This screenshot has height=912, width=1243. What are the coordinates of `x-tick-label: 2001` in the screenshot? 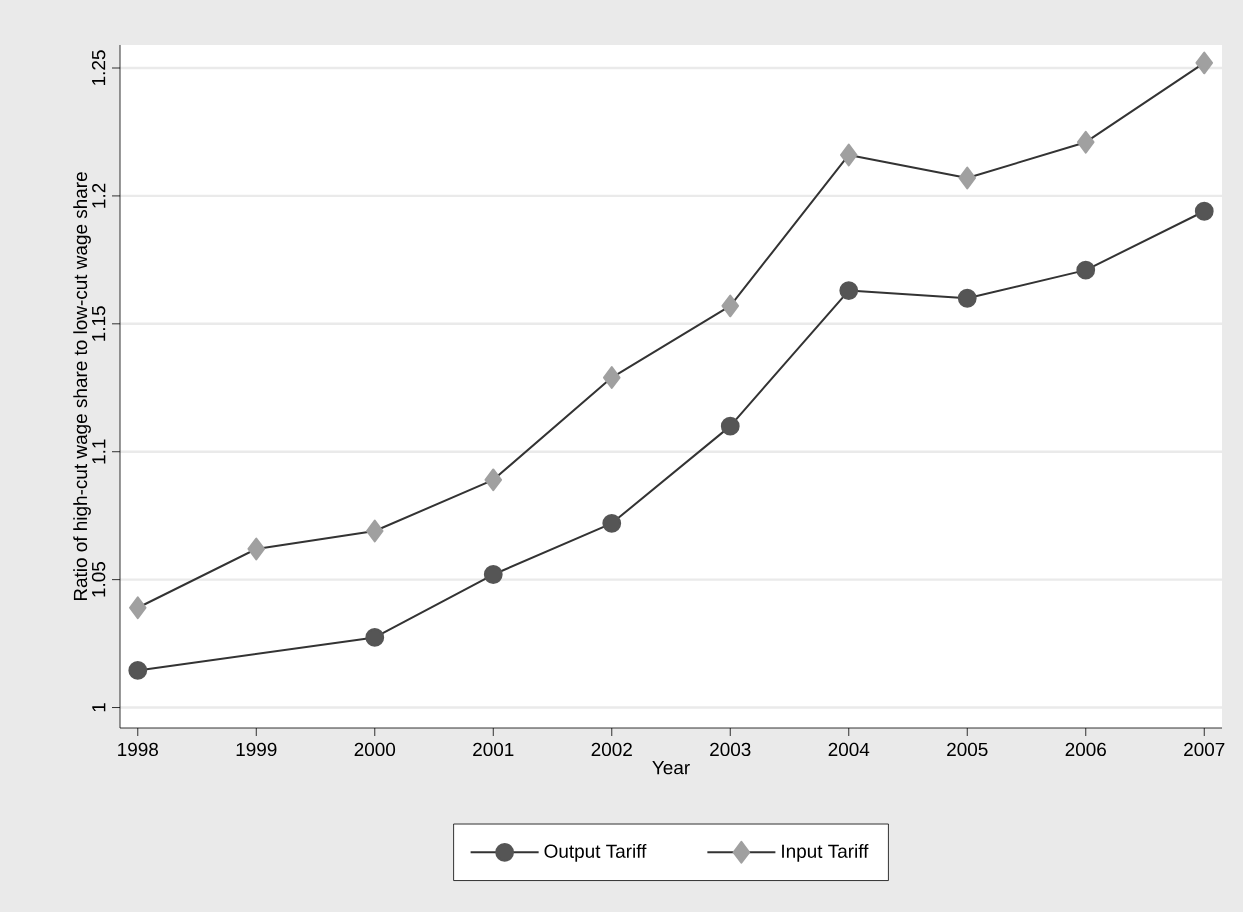 It's located at (493, 749).